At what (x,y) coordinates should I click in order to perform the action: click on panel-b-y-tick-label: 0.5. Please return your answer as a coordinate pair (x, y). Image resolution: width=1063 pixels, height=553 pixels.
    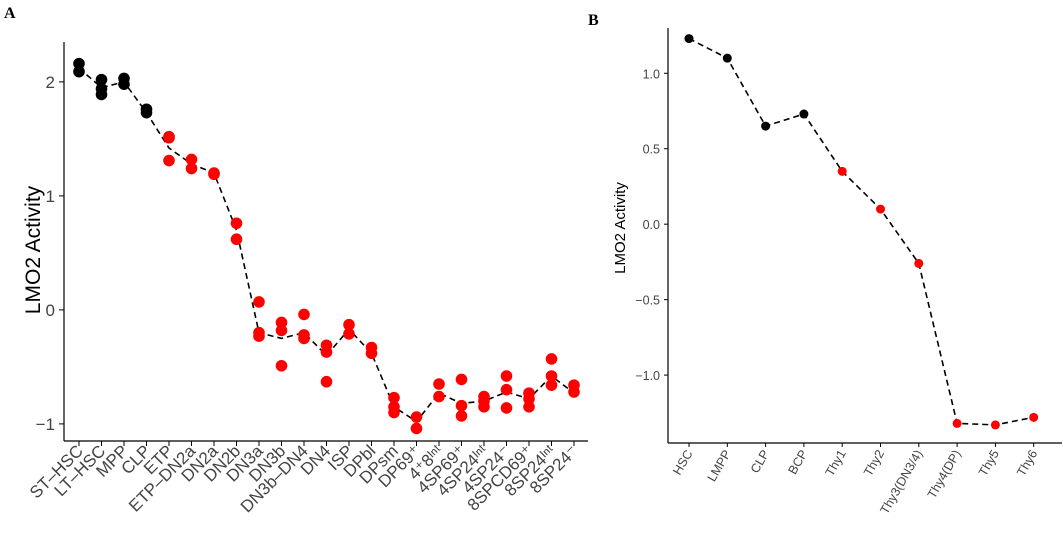
    Looking at the image, I should click on (651, 150).